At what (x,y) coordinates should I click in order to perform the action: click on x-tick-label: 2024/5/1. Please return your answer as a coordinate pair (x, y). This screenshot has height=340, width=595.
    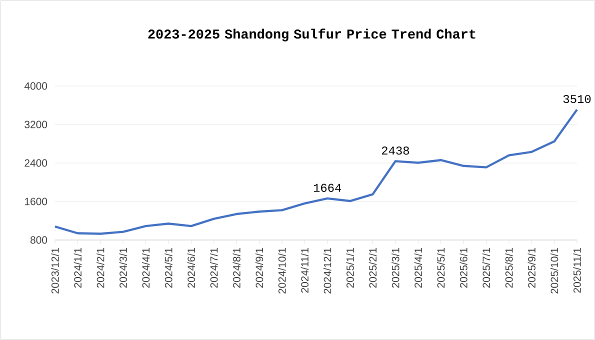
    Looking at the image, I should click on (168, 268).